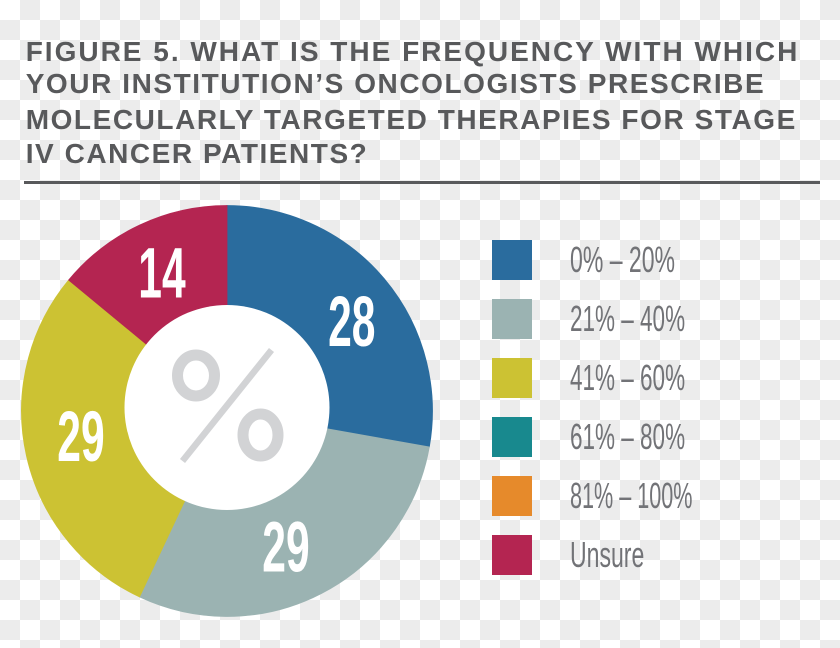  What do you see at coordinates (351, 322) in the screenshot?
I see `svg-text: 28` at bounding box center [351, 322].